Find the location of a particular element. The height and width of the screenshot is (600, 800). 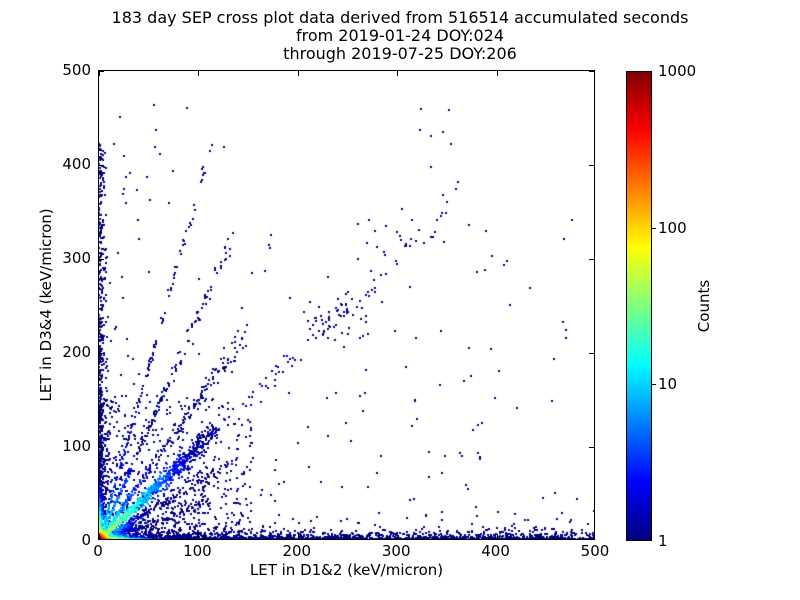

y-tick-label: 0 is located at coordinates (86, 540).